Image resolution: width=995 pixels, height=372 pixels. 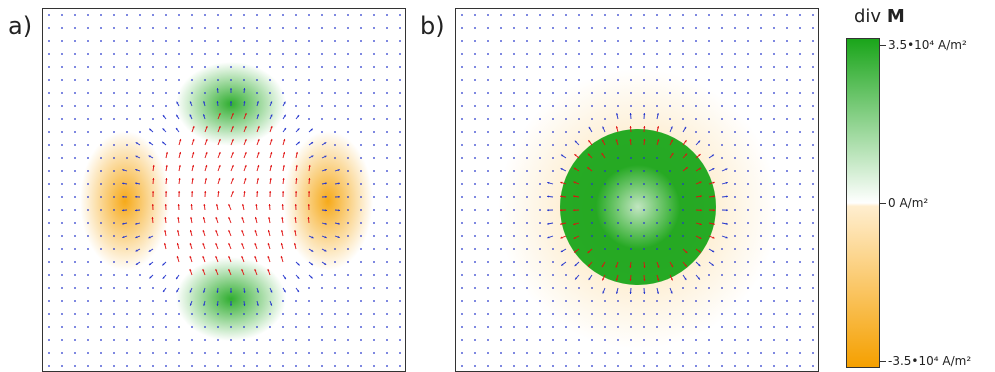 I want to click on colorbar-zero-label: 0 A/m², so click(x=904, y=203).